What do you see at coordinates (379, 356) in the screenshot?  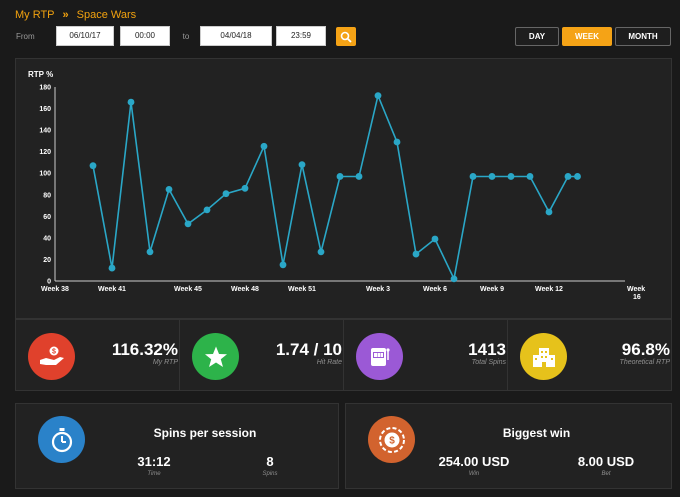 I see `slot-machine-icon` at bounding box center [379, 356].